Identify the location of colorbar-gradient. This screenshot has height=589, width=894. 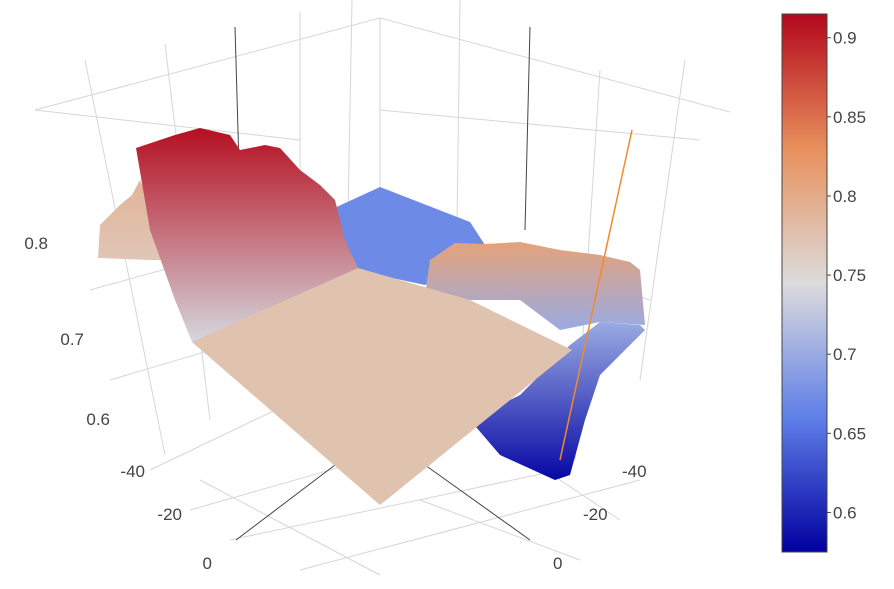
(804, 283).